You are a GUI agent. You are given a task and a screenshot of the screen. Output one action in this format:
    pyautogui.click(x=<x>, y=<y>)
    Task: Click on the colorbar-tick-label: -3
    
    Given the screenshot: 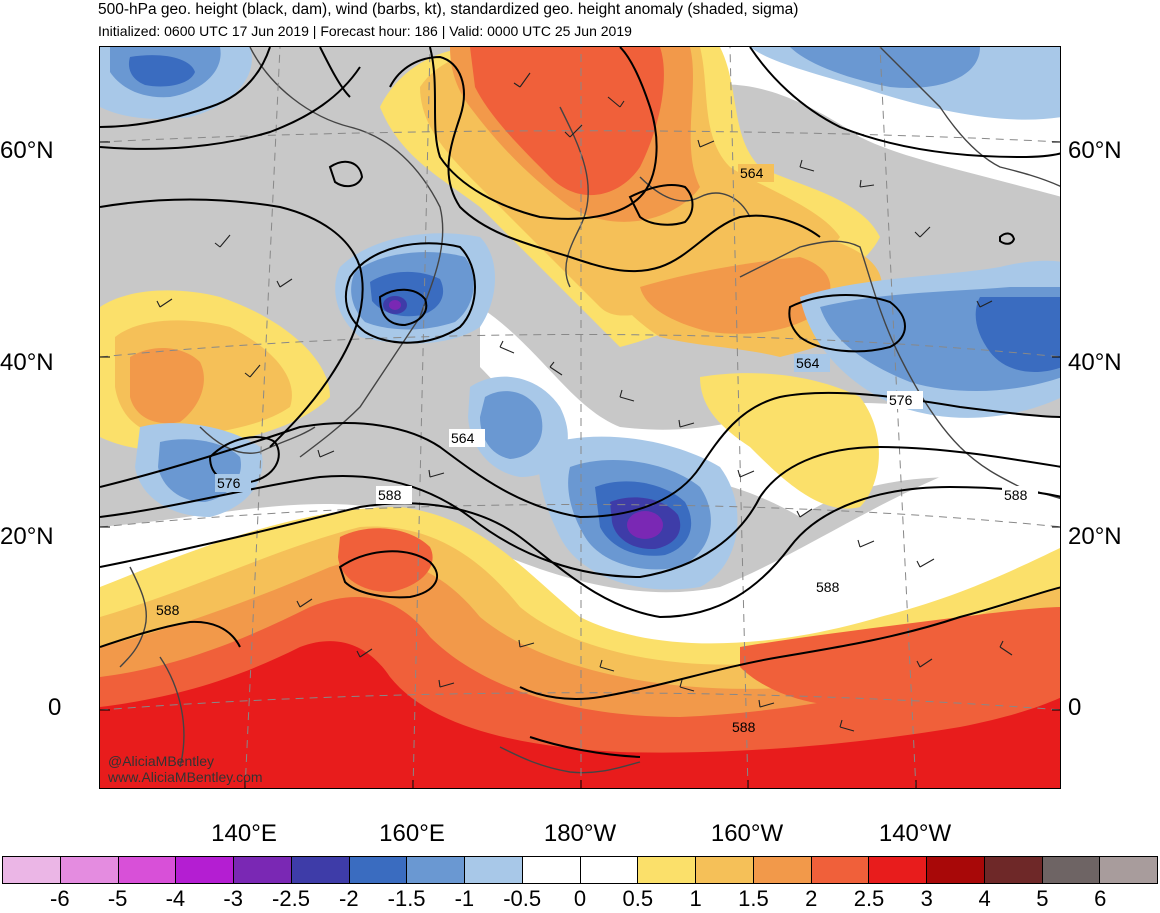 What is the action you would take?
    pyautogui.click(x=233, y=898)
    